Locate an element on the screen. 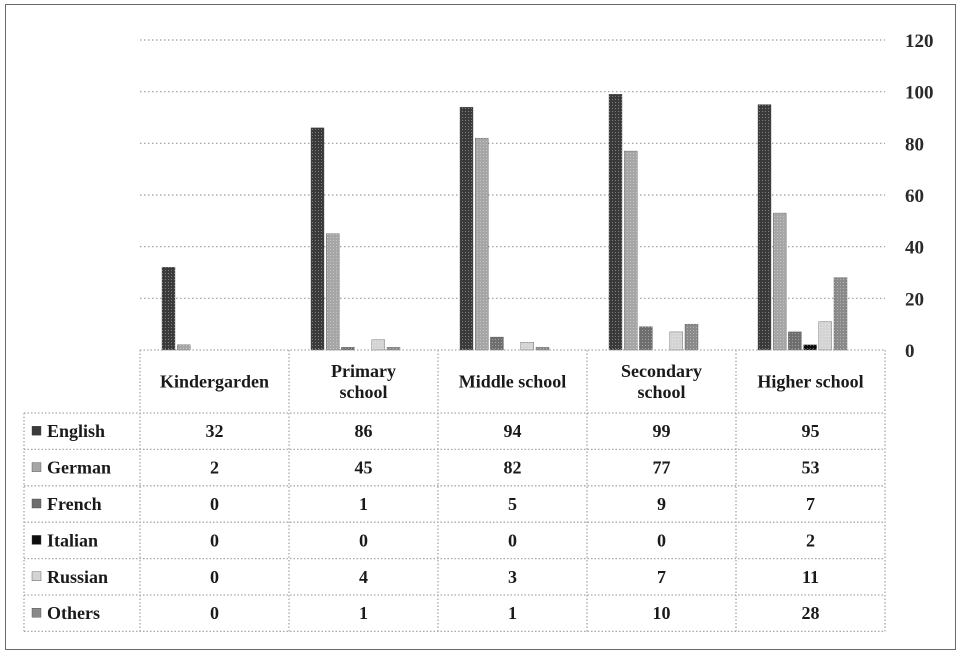 The image size is (964, 656). y-tick-labels: 0 20 40 60 80 100 120 is located at coordinates (919, 196).